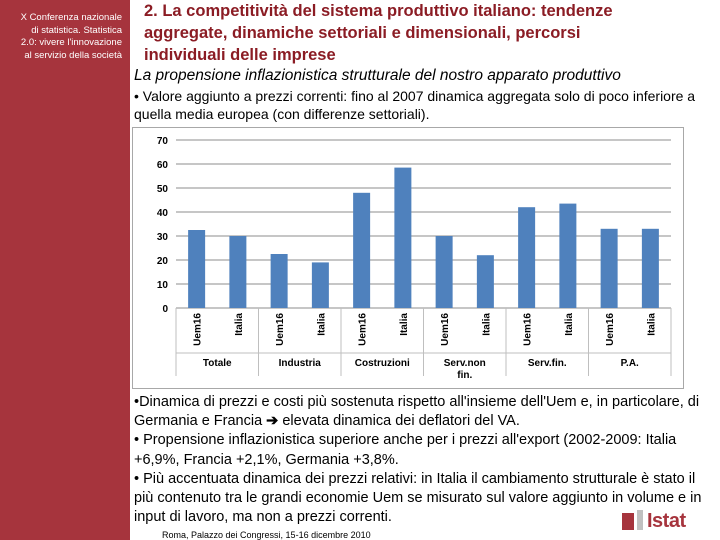 The width and height of the screenshot is (720, 540). Describe the element at coordinates (464, 375) in the screenshot. I see `x-group-label: fin.` at that location.